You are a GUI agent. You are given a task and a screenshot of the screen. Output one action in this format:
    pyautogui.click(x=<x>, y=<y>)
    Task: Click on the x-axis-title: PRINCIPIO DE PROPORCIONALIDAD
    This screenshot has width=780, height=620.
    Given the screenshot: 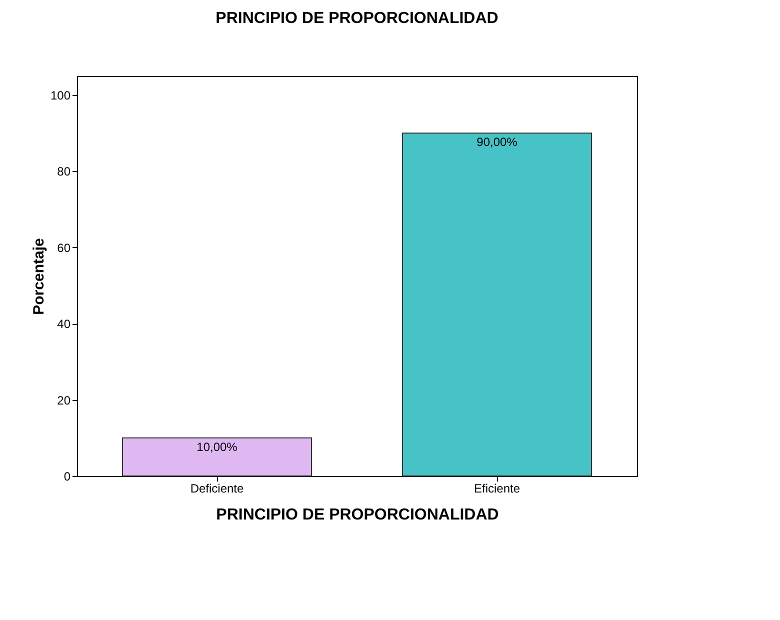 What is the action you would take?
    pyautogui.click(x=357, y=515)
    